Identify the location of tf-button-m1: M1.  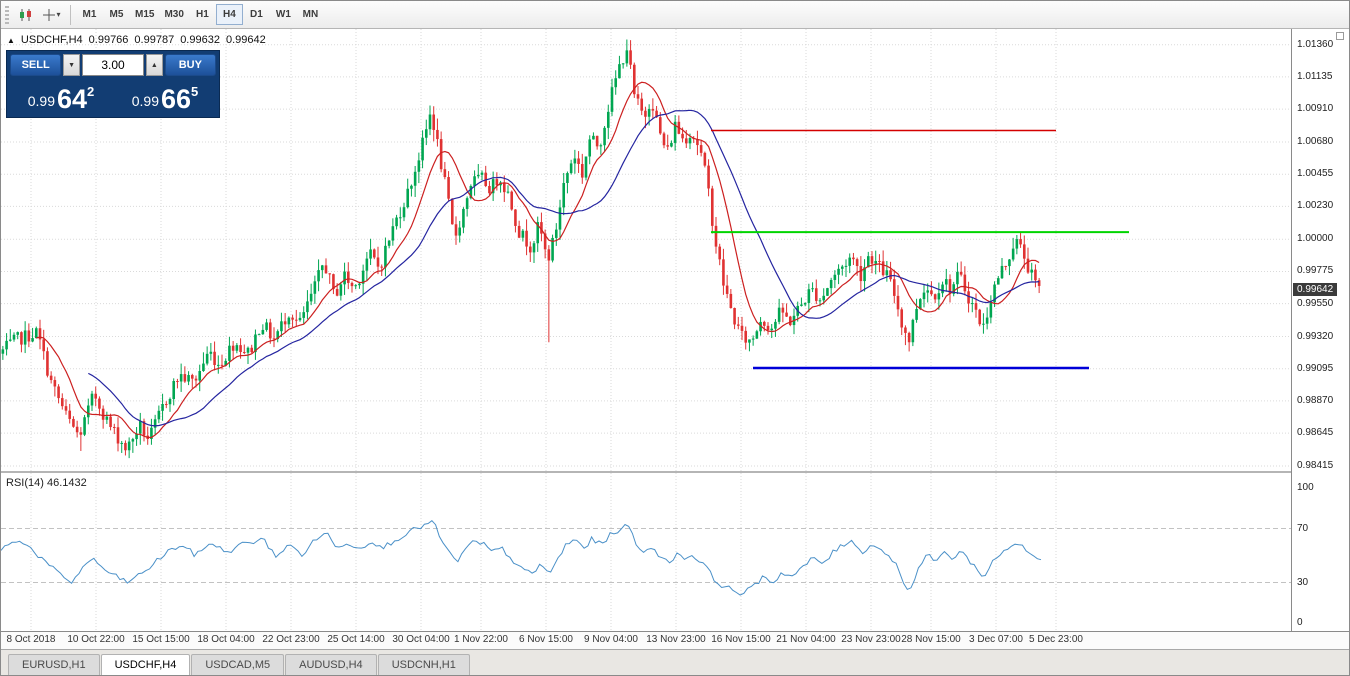
(89, 14).